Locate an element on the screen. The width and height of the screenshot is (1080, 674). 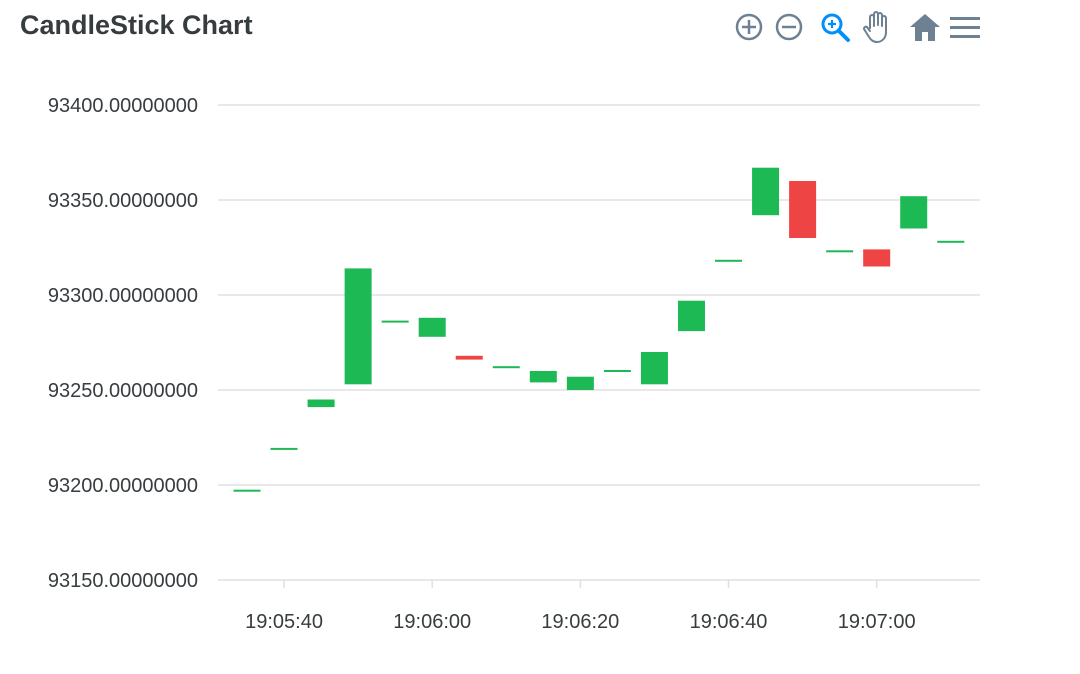
x-tick-label: 19:05:40 is located at coordinates (284, 622).